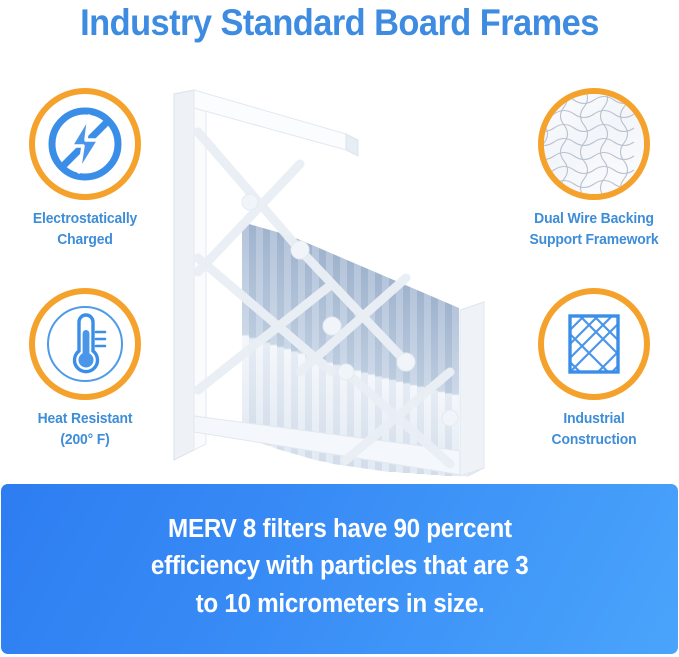 This screenshot has width=679, height=657. I want to click on feature-dual-wire-backing: Dual Wire Backing Support Framework, so click(594, 169).